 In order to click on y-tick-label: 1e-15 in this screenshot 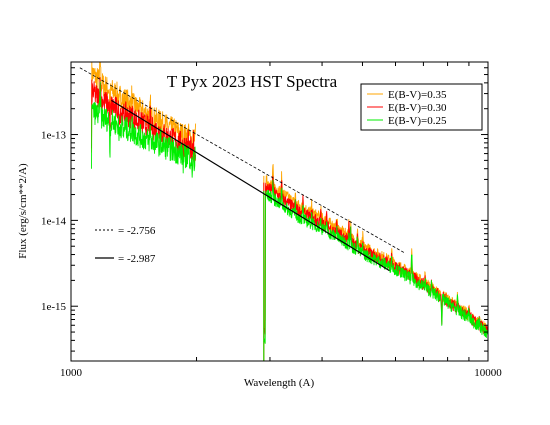, I will do `click(54, 307)`.